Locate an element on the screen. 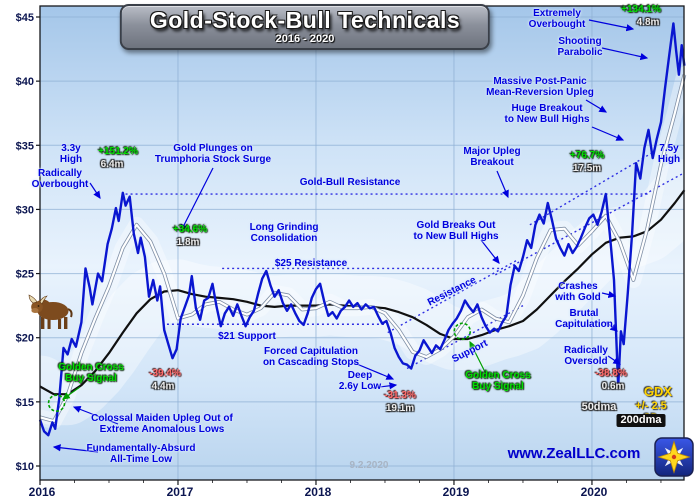 The image size is (700, 500). chart-title: Gold-Stock-Bull Technicals is located at coordinates (305, 20).